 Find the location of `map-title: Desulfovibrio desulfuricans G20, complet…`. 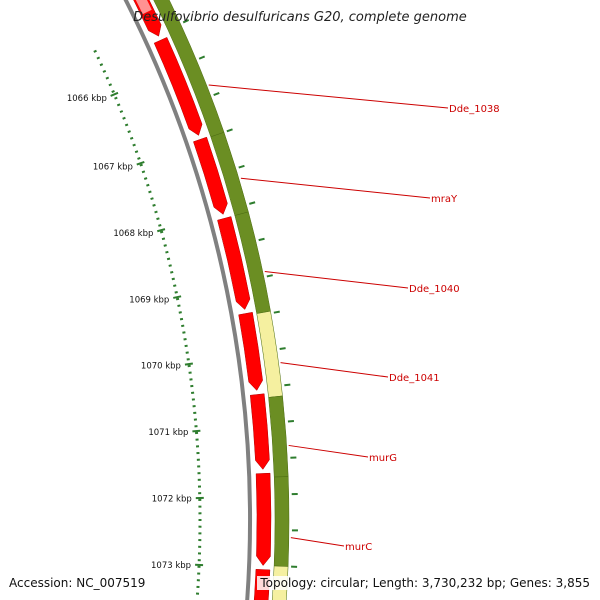

map-title: Desulfovibrio desulfuricans G20, complet… is located at coordinates (300, 17).